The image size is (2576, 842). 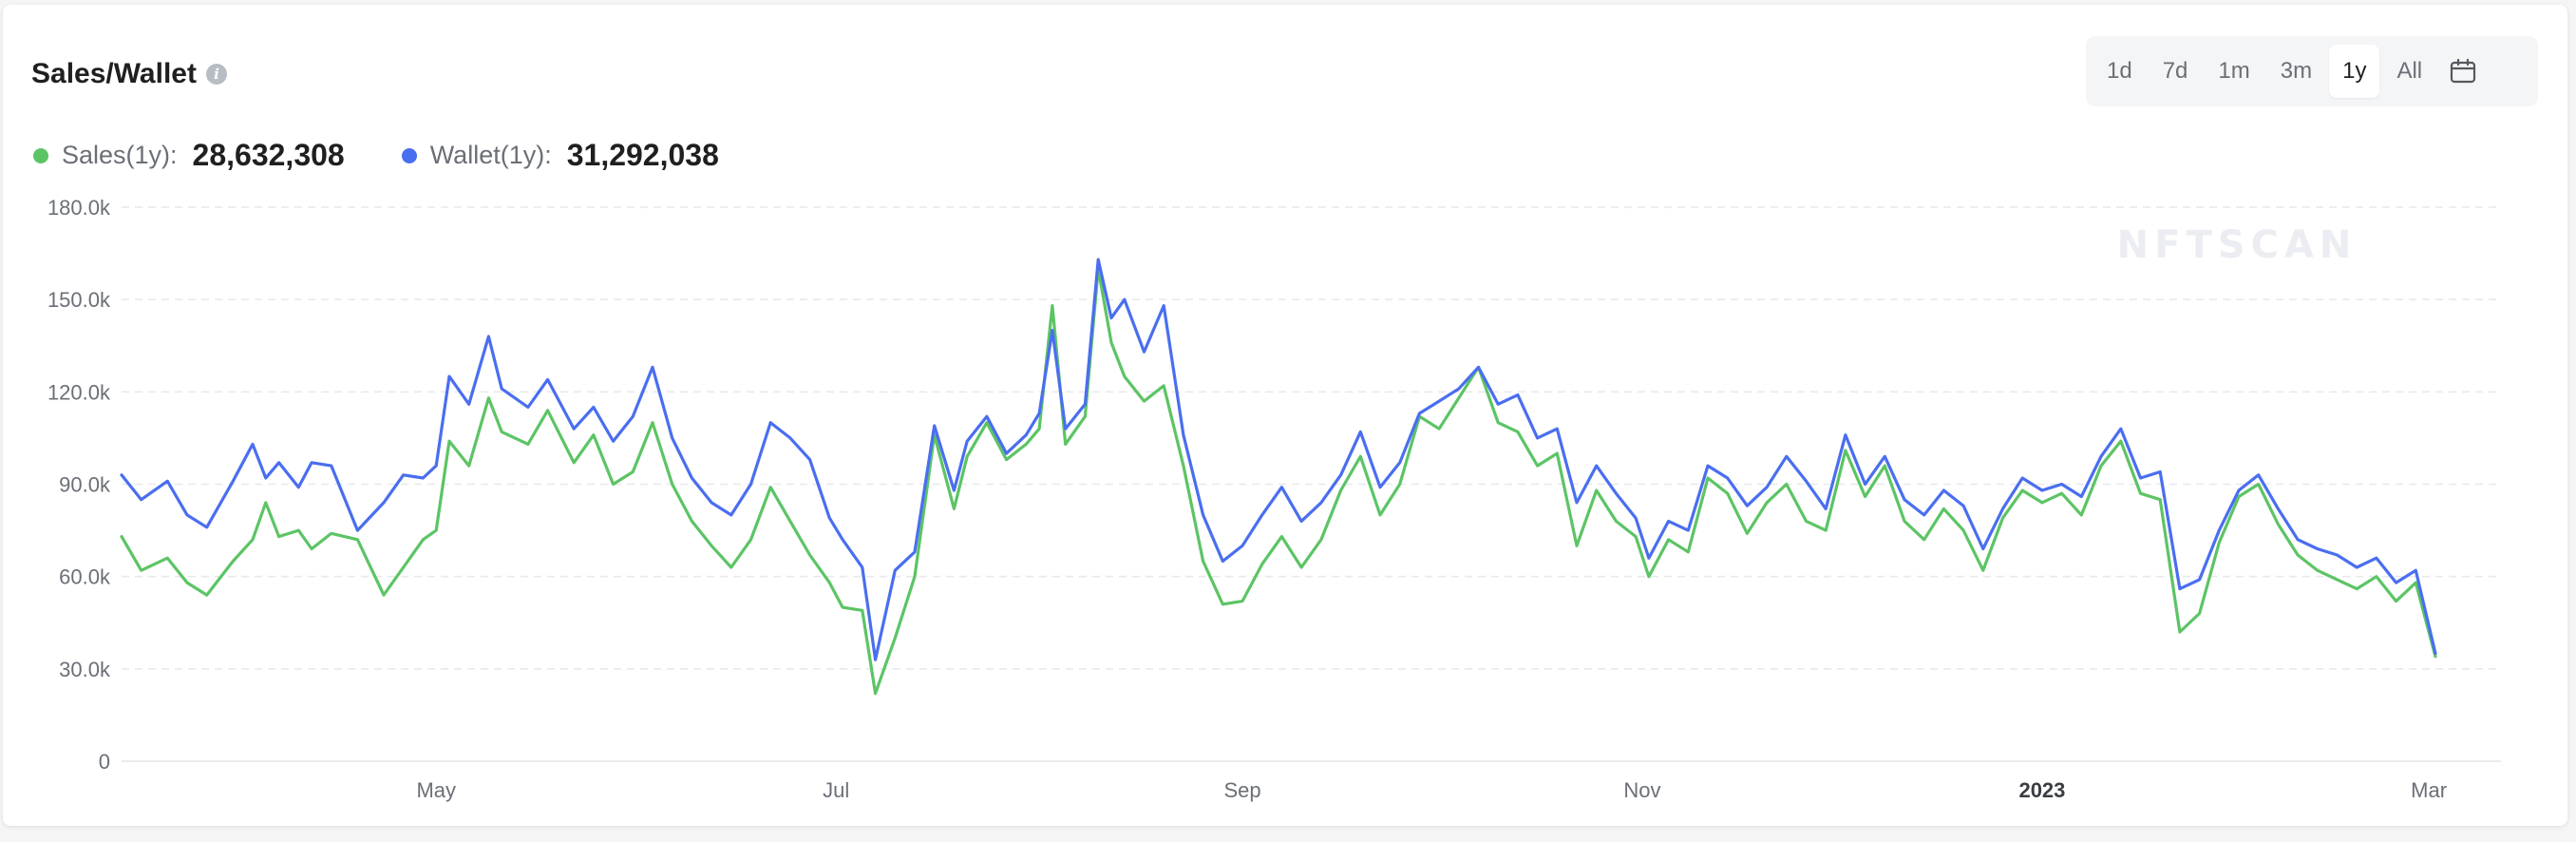 I want to click on time-range-tabs: 1d 7d 1m 3m 1y All, so click(x=2312, y=71).